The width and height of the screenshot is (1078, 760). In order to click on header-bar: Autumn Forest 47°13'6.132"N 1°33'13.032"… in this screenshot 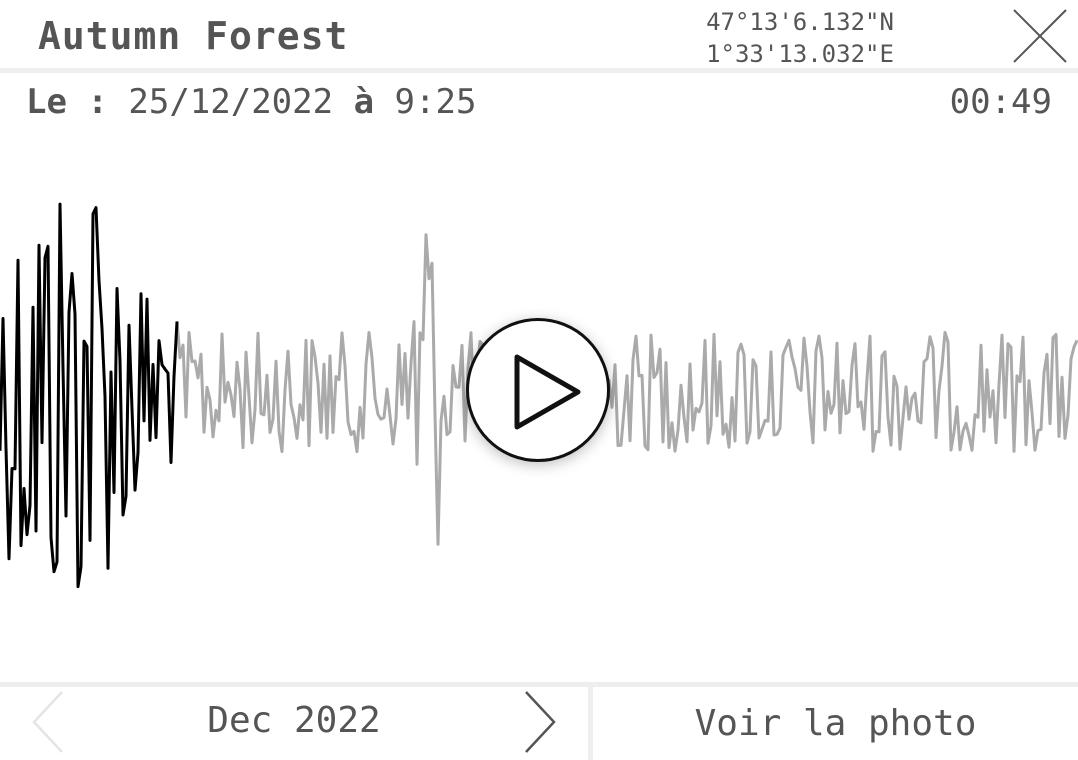, I will do `click(539, 35)`.